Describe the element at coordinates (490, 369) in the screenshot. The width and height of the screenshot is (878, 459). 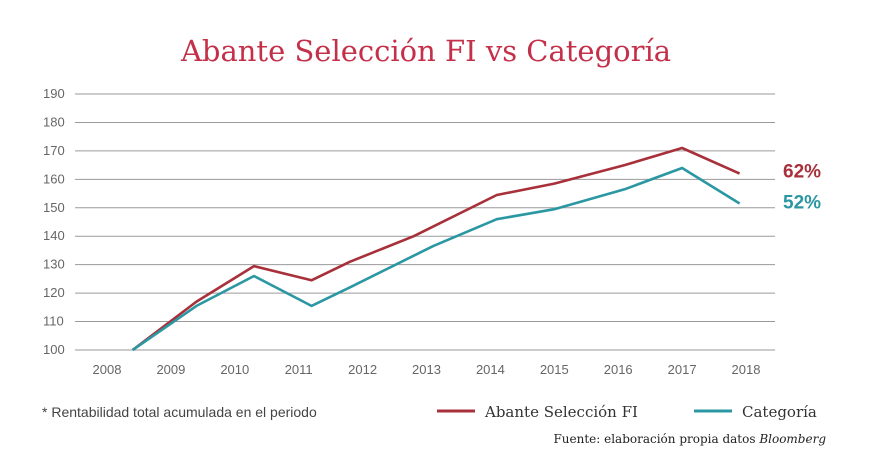
I see `x-tick-label: 2014` at that location.